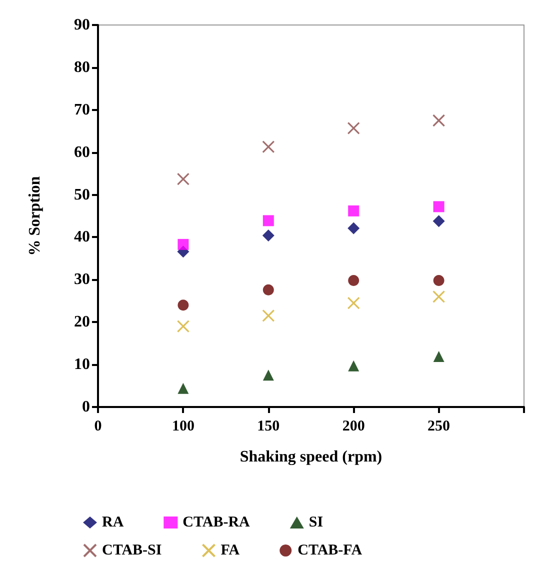 The image size is (537, 571). I want to click on y-tick-label: 20, so click(82, 322).